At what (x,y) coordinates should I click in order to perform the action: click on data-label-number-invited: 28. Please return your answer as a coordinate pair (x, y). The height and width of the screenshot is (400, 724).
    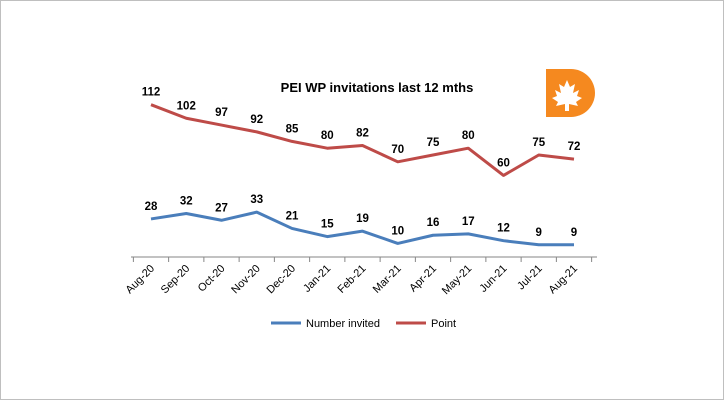
    Looking at the image, I should click on (151, 207).